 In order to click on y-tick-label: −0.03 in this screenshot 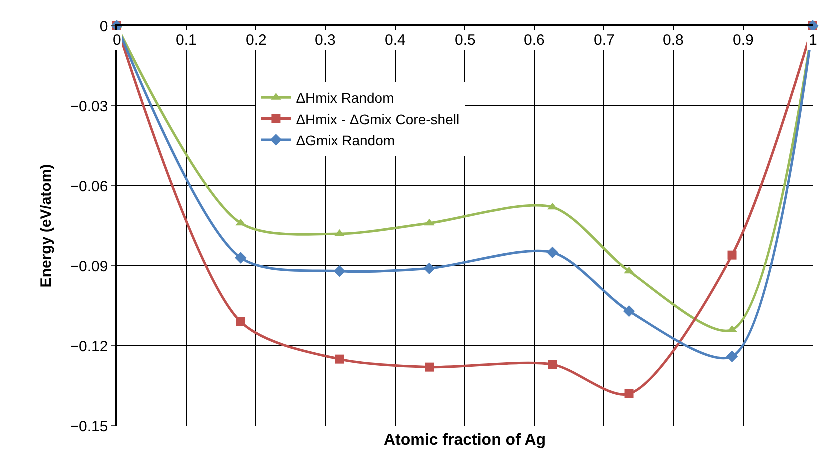, I will do `click(89, 107)`.